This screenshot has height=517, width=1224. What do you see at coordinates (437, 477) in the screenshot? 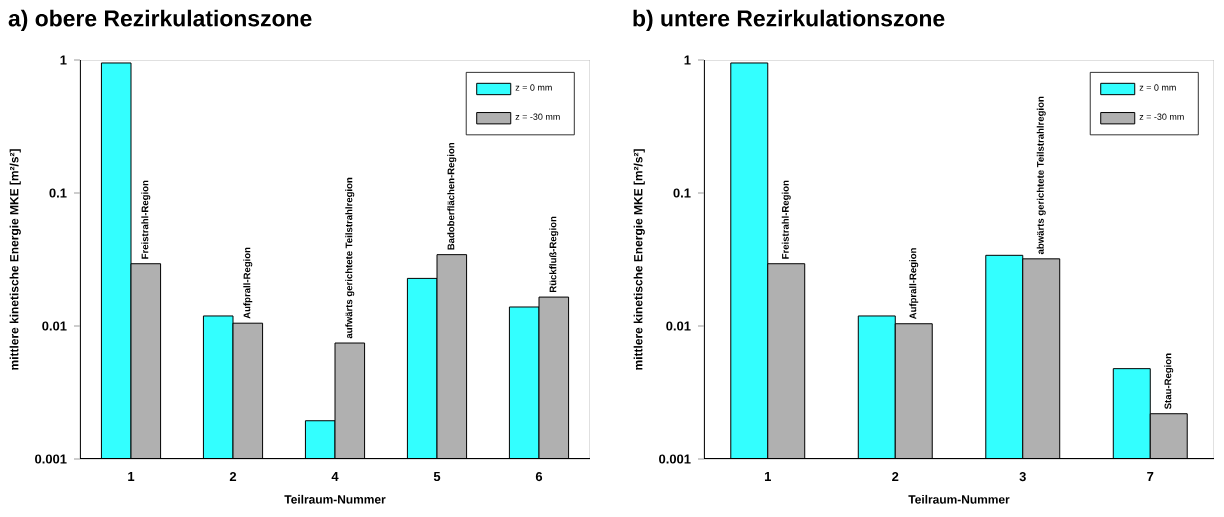
I see `x-tick-label: 5` at bounding box center [437, 477].